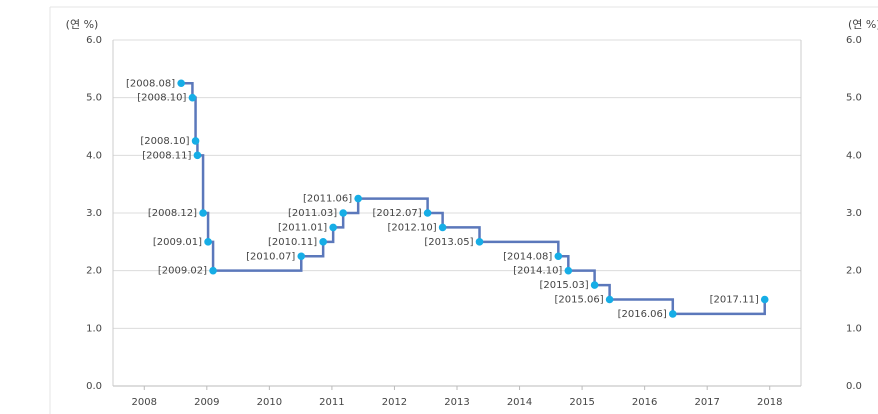 This screenshot has width=878, height=414. What do you see at coordinates (94, 386) in the screenshot?
I see `y-tick-label: 0.0` at bounding box center [94, 386].